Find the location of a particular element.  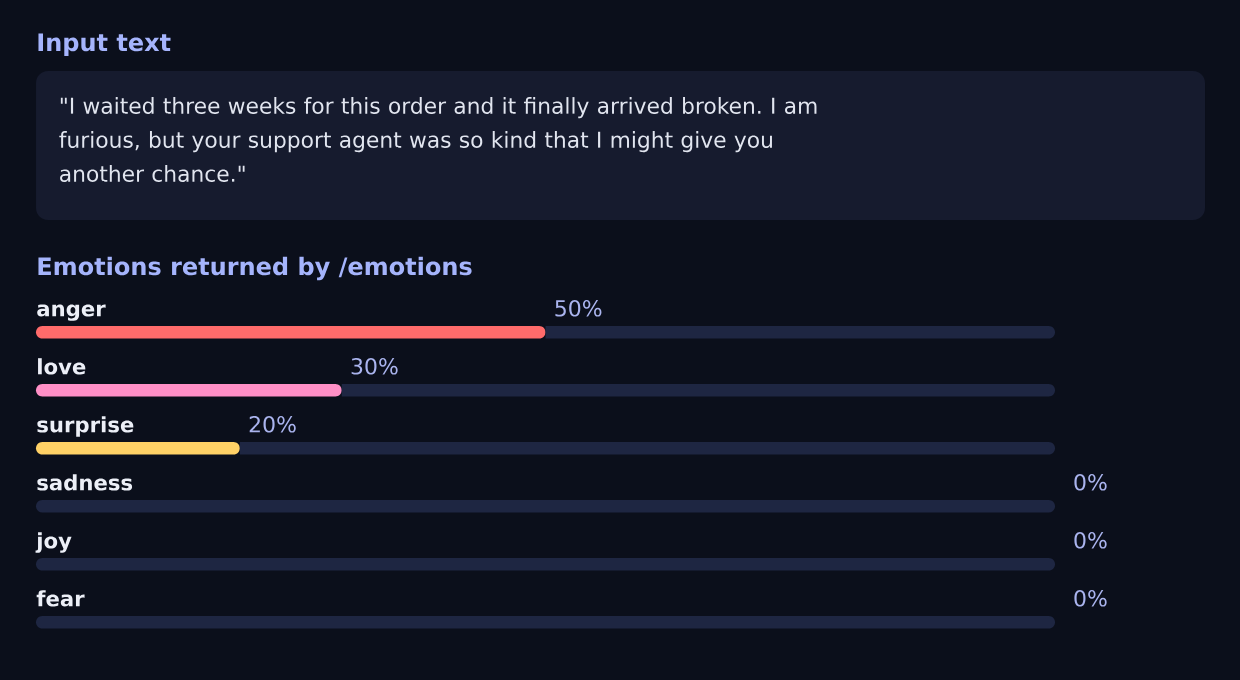

data-label: 50% is located at coordinates (578, 308).